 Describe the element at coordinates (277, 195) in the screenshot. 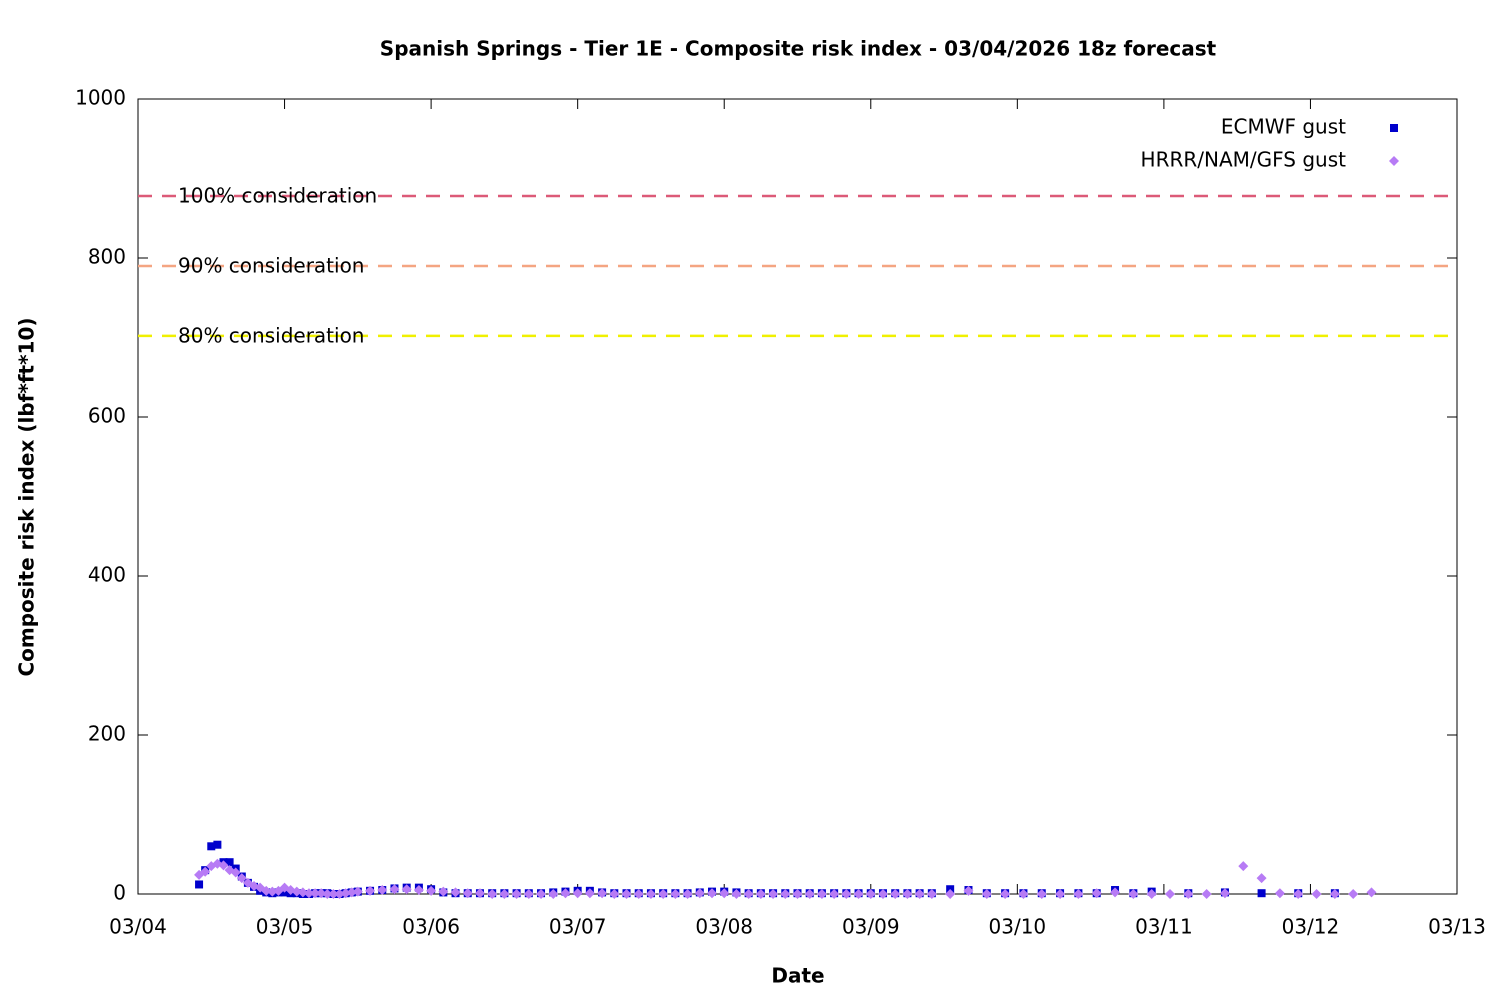

I see `threshold-label: 100% consideration` at that location.